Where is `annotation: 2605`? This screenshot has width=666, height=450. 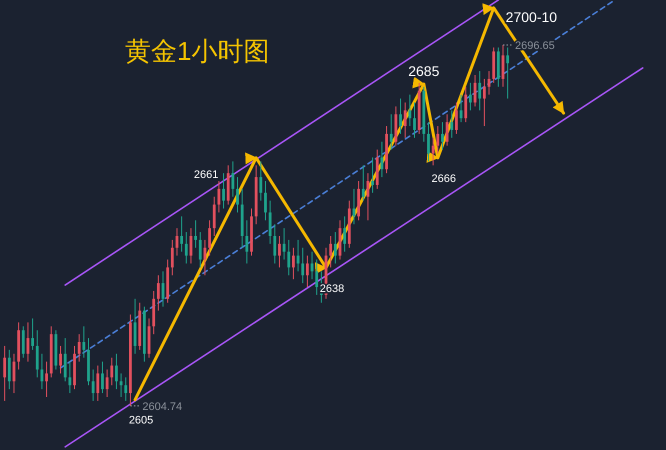
annotation: 2605 is located at coordinates (141, 420).